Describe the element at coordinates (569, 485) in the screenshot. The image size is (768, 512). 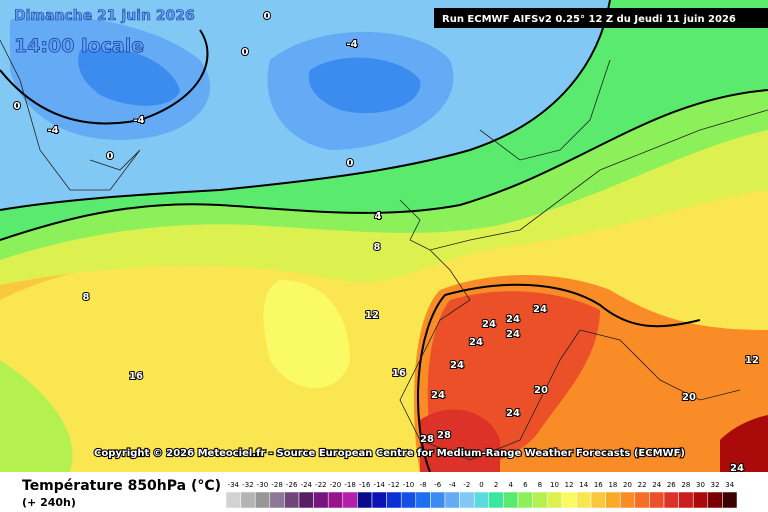
I see `legend-tick-label: 12` at that location.